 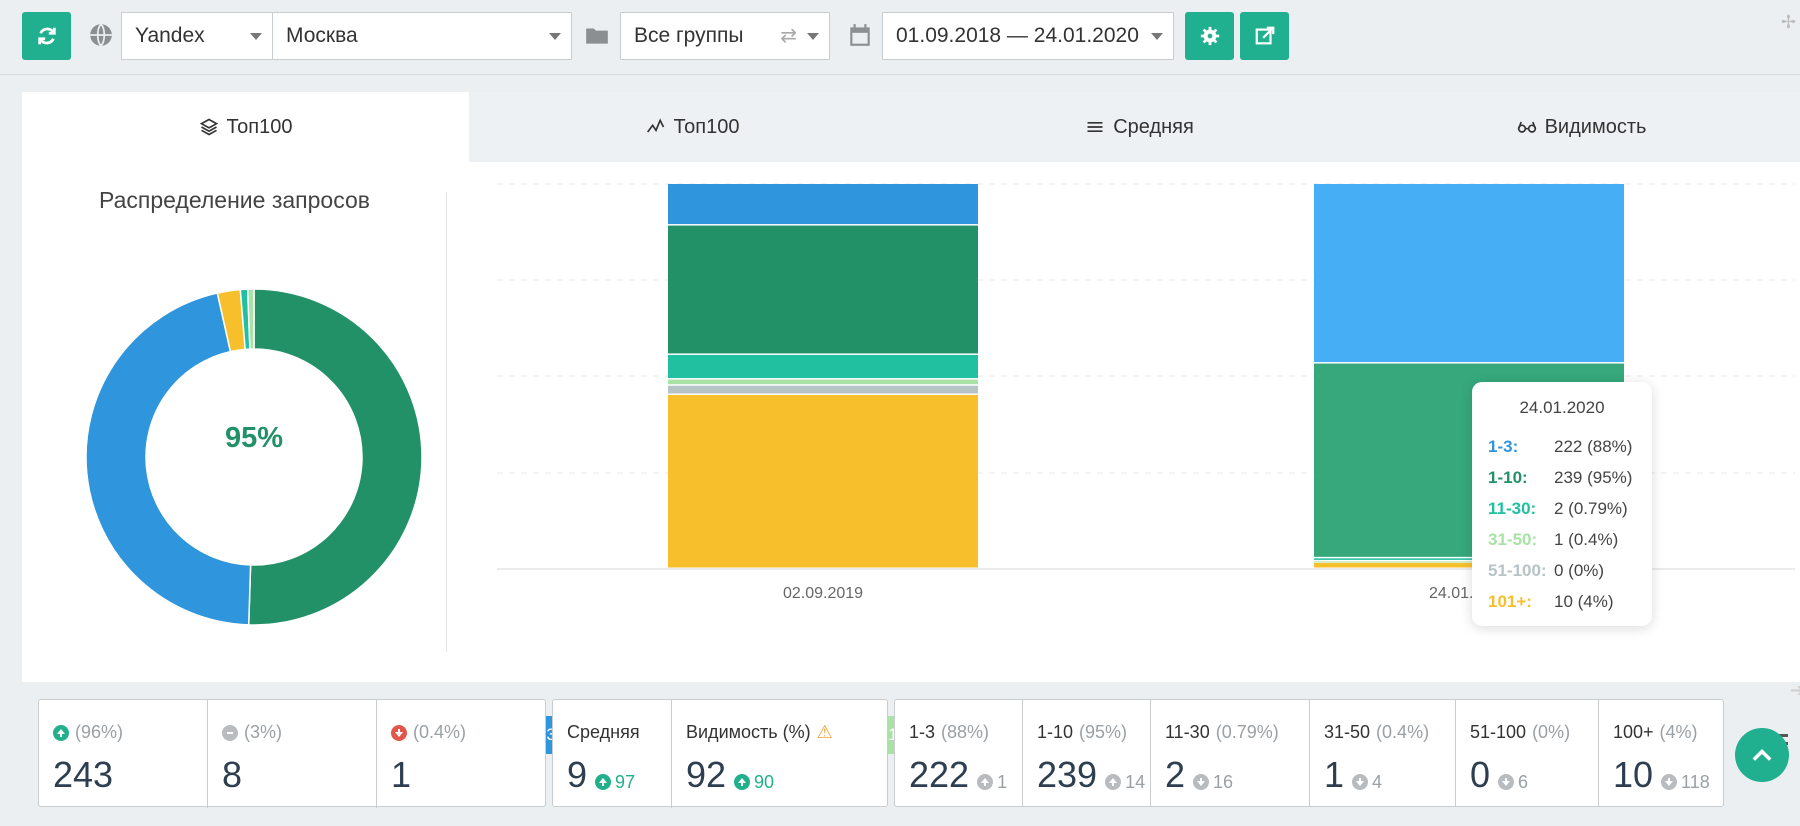 I want to click on stat-value: 92, so click(x=706, y=774).